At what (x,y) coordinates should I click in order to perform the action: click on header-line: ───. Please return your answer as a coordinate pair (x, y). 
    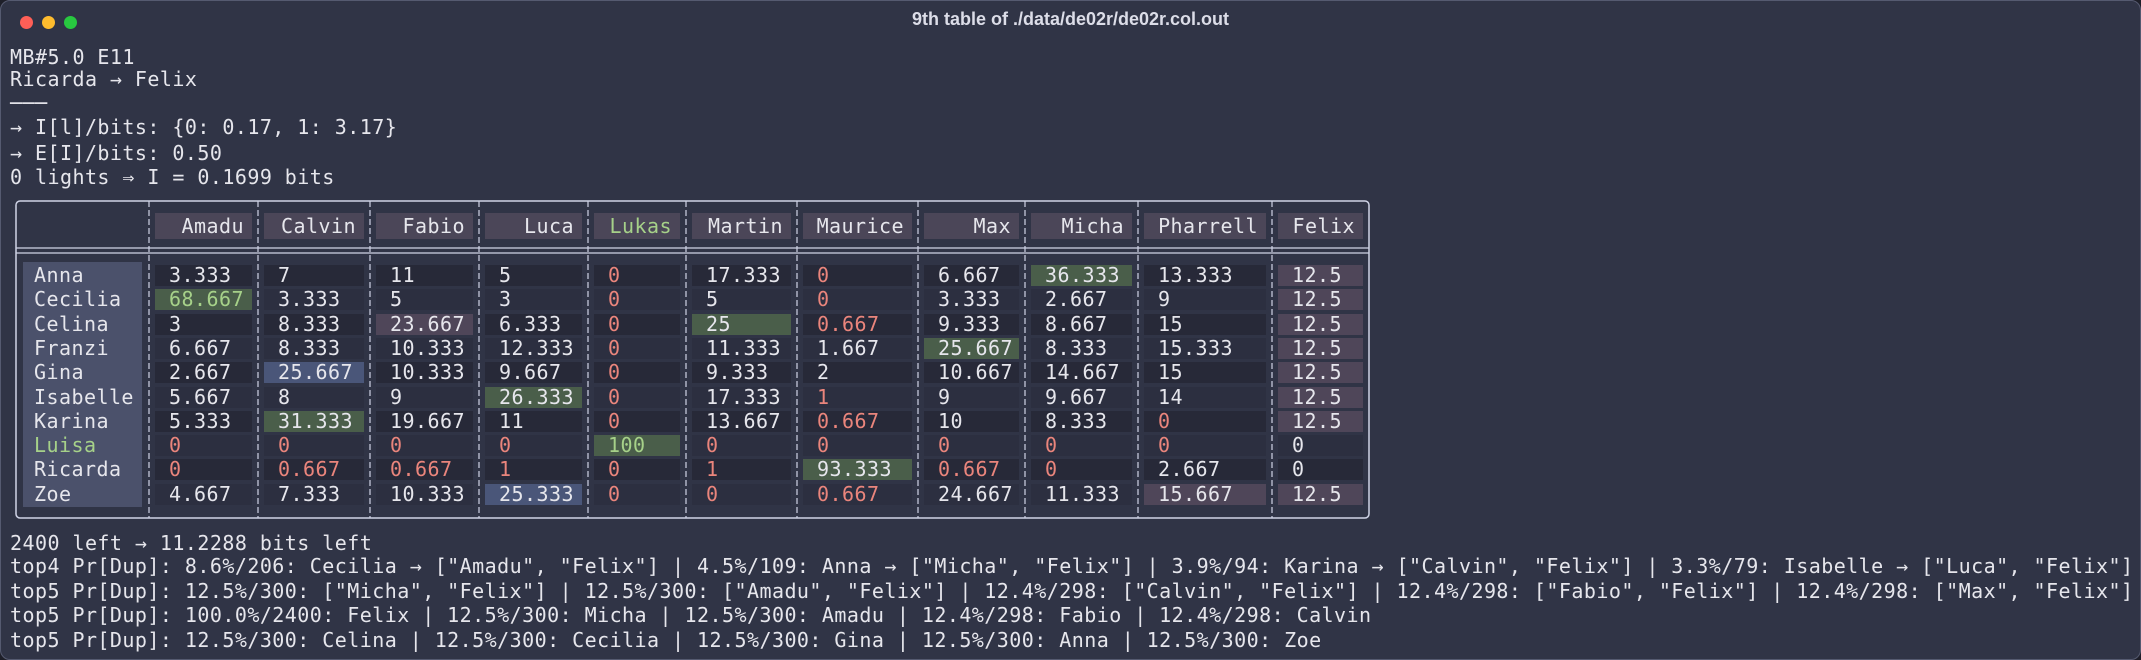
    Looking at the image, I should click on (29, 103).